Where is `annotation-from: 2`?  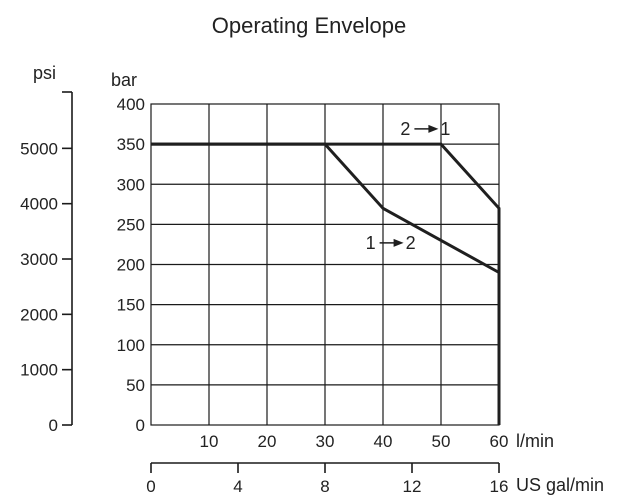 annotation-from: 2 is located at coordinates (405, 129).